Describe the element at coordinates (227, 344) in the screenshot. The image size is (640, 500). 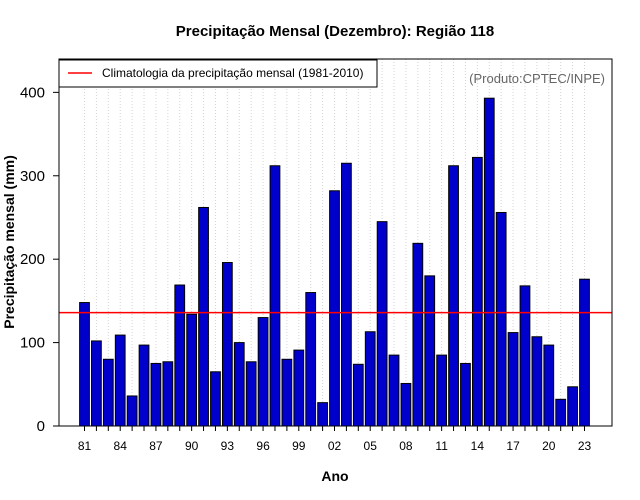
I see `bar-1993` at that location.